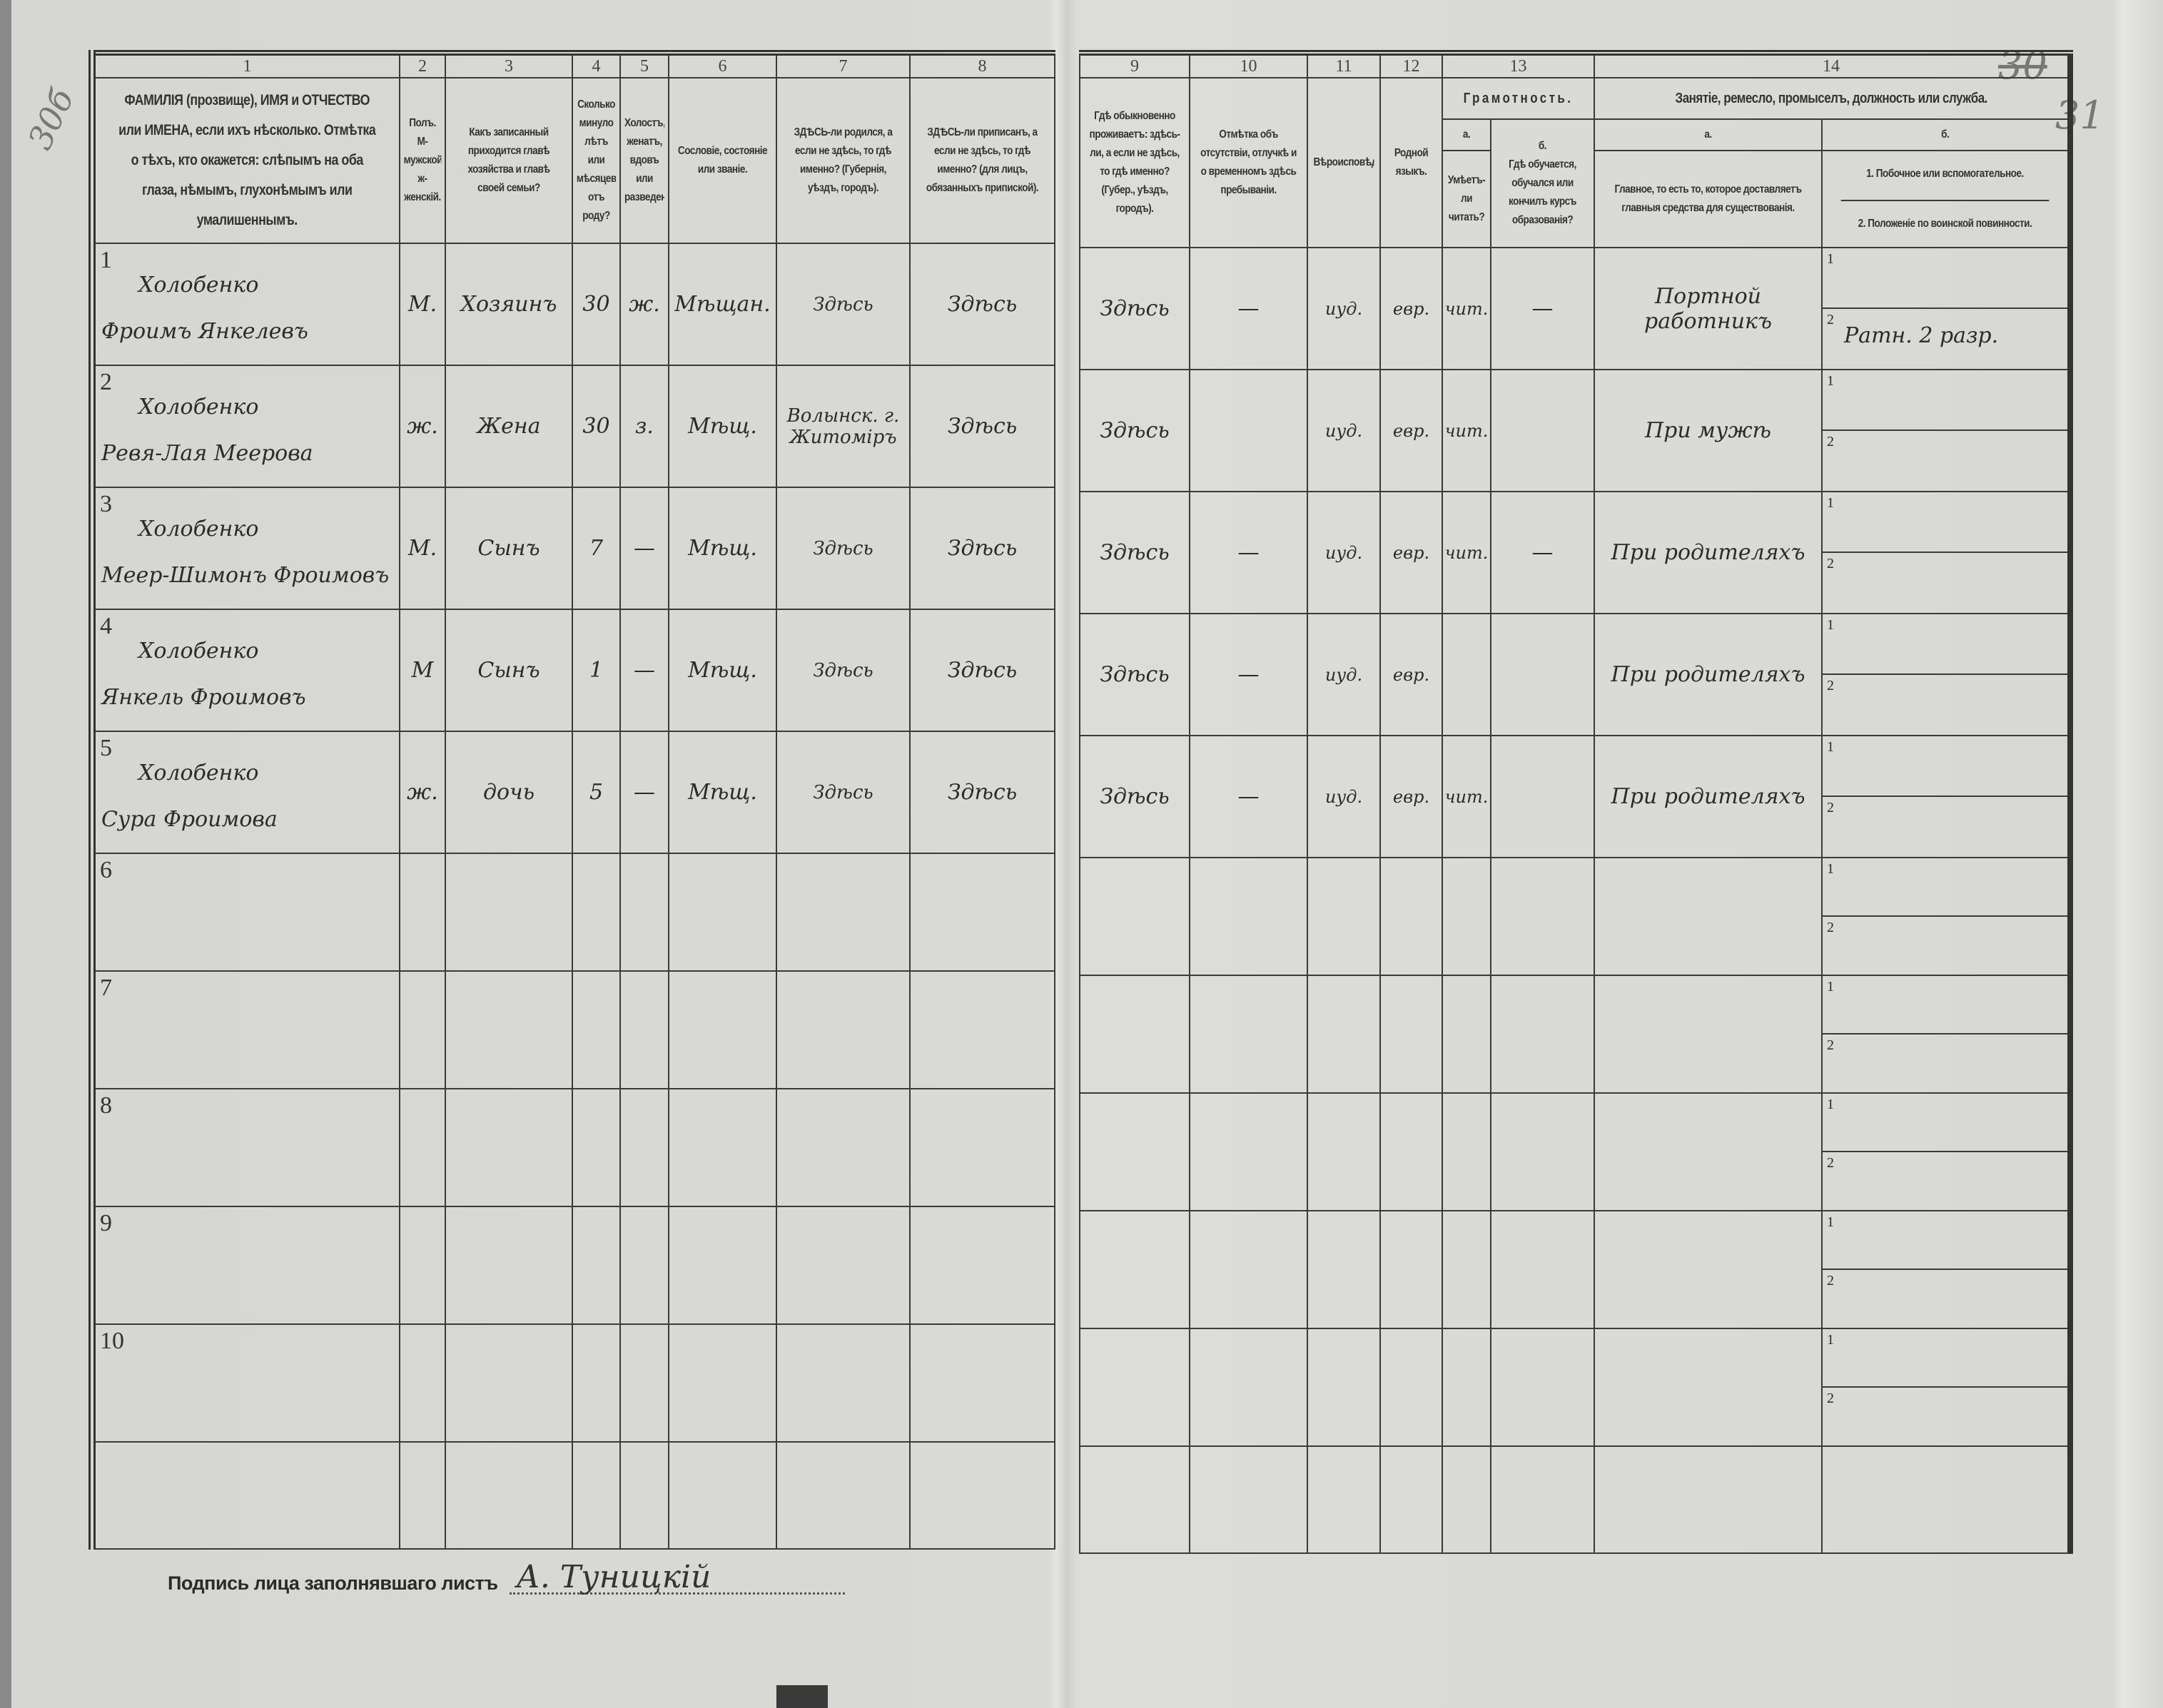 Image resolution: width=2163 pixels, height=1708 pixels. Describe the element at coordinates (245, 912) in the screenshot. I see `name-cell: 6` at that location.